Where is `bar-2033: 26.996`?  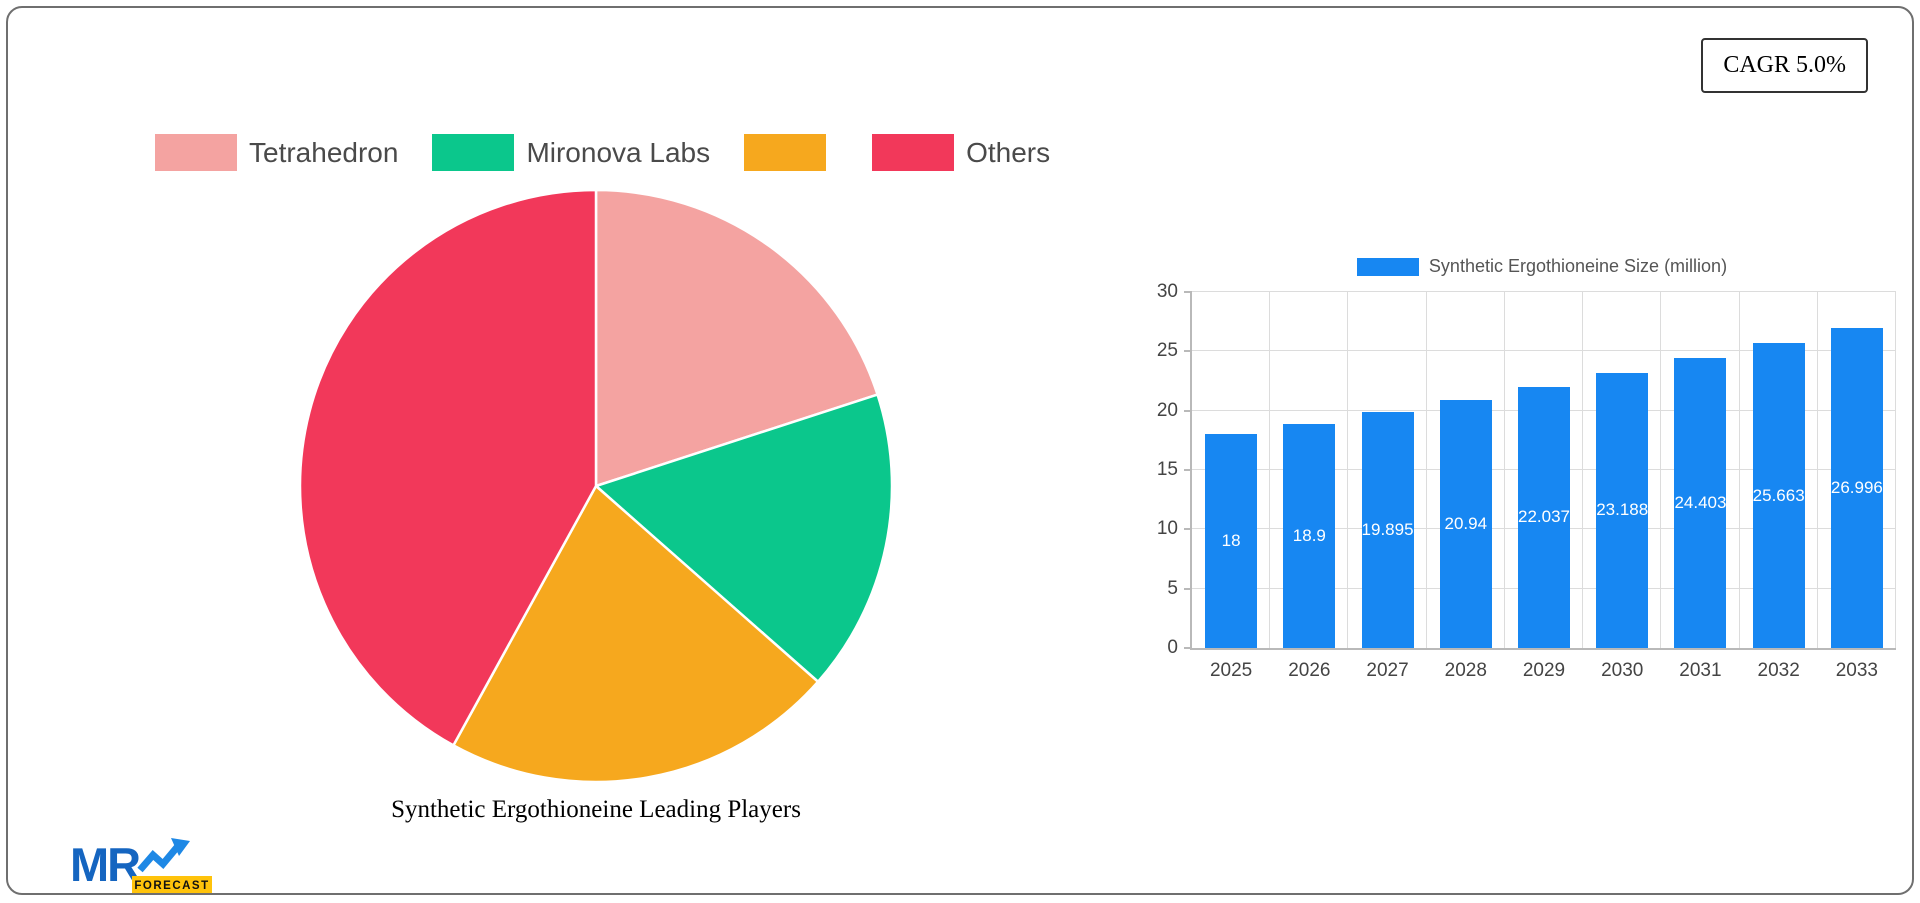
bar-2033: 26.996 is located at coordinates (1856, 487).